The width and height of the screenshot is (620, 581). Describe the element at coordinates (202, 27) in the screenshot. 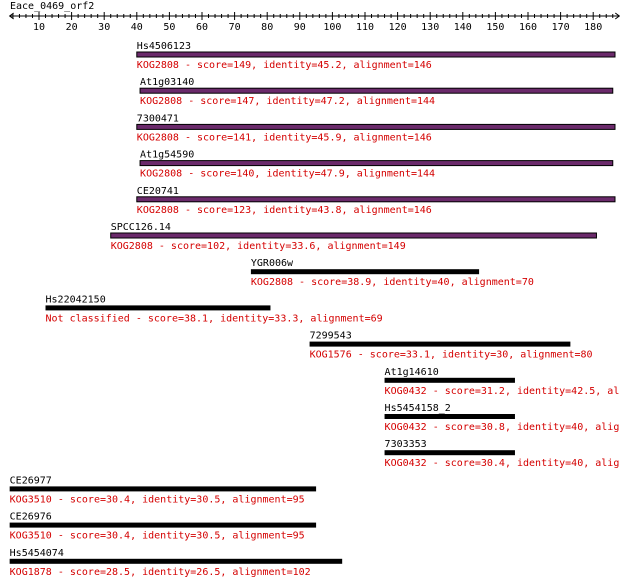

I see `ruler-tick-label: 60` at that location.